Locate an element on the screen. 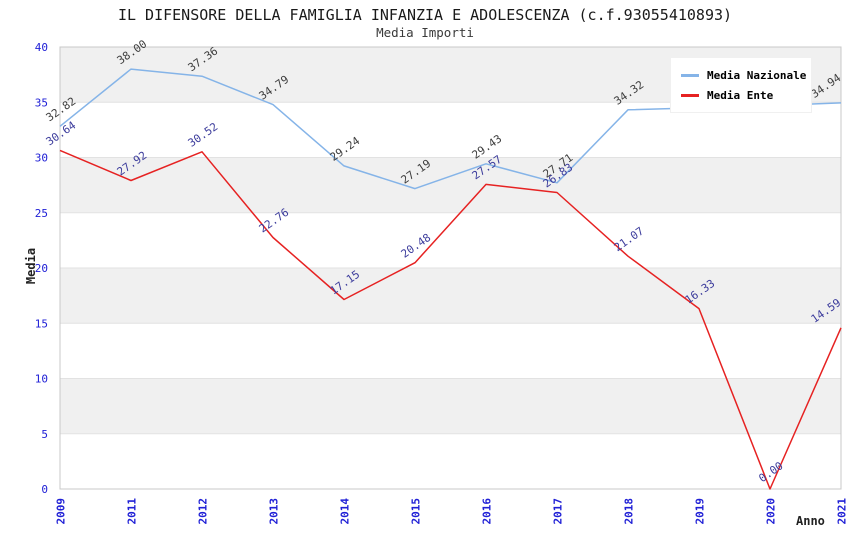 This screenshot has height=550, width=850. y-tick-label: 20 is located at coordinates (41, 268).